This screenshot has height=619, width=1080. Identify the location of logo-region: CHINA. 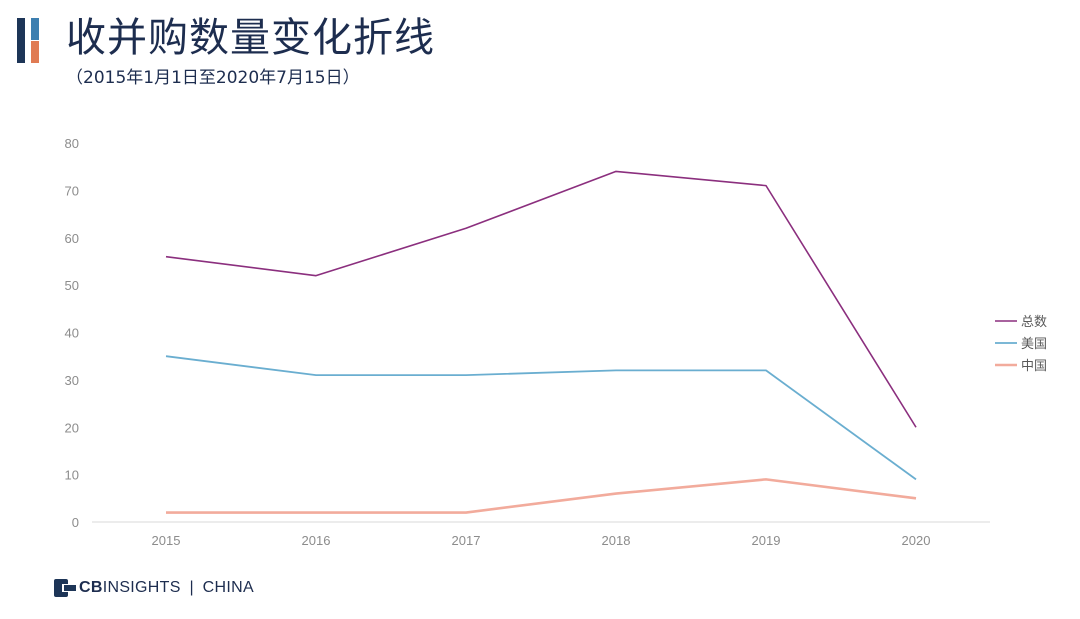
(228, 587).